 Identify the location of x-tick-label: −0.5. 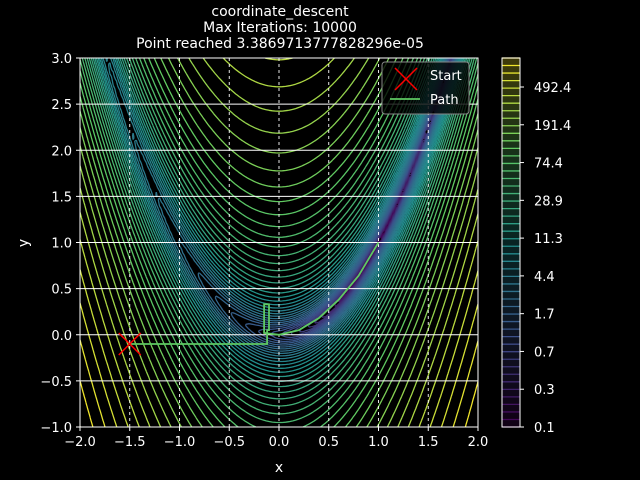
(229, 442).